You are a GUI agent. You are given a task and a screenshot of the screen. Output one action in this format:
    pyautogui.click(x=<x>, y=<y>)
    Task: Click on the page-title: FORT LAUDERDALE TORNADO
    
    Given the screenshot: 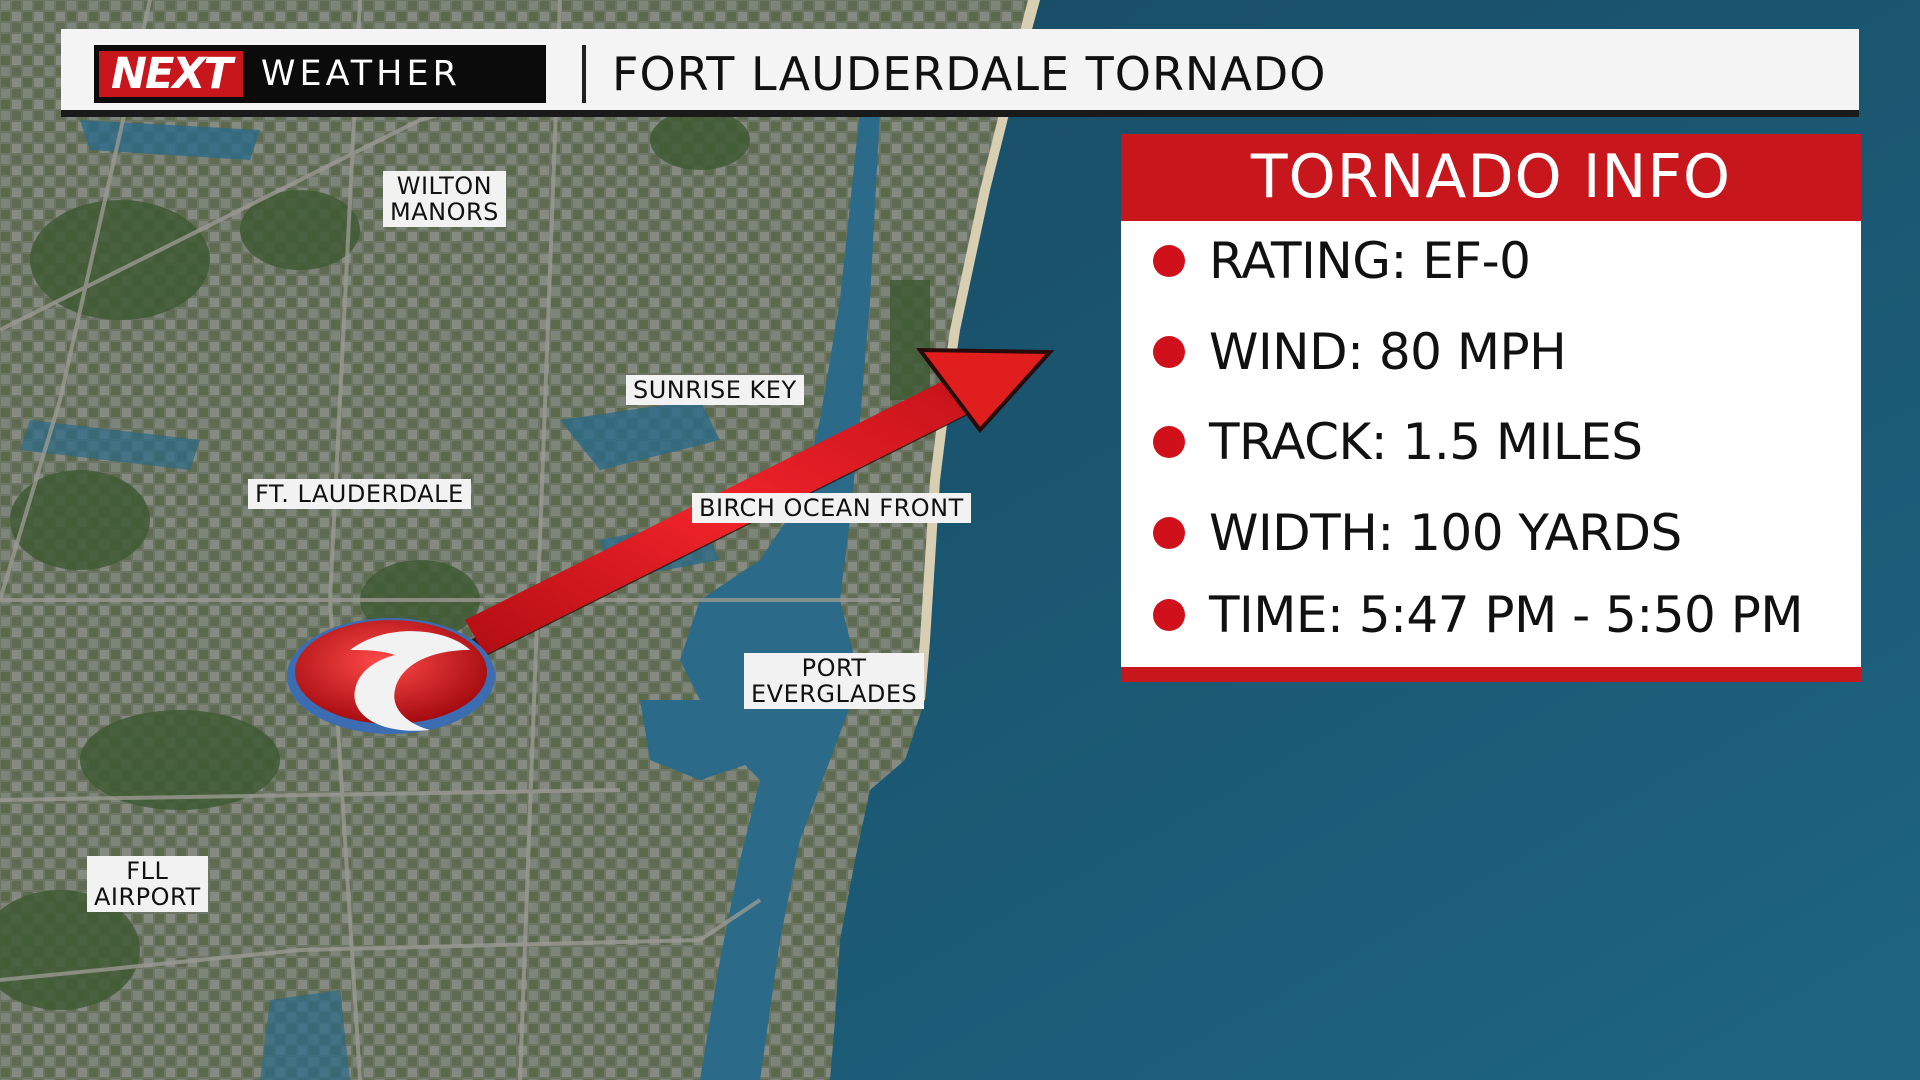 What is the action you would take?
    pyautogui.click(x=969, y=74)
    